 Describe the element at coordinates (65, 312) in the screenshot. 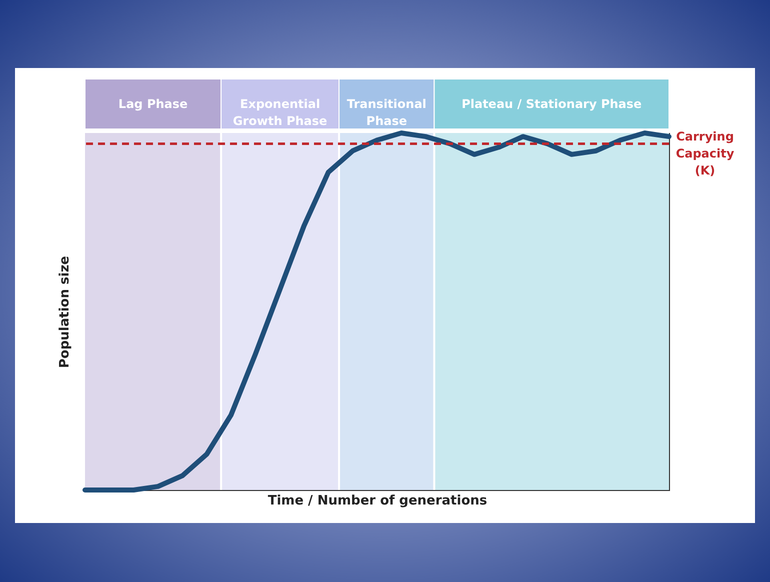

I see `y-axis-title: Population size` at that location.